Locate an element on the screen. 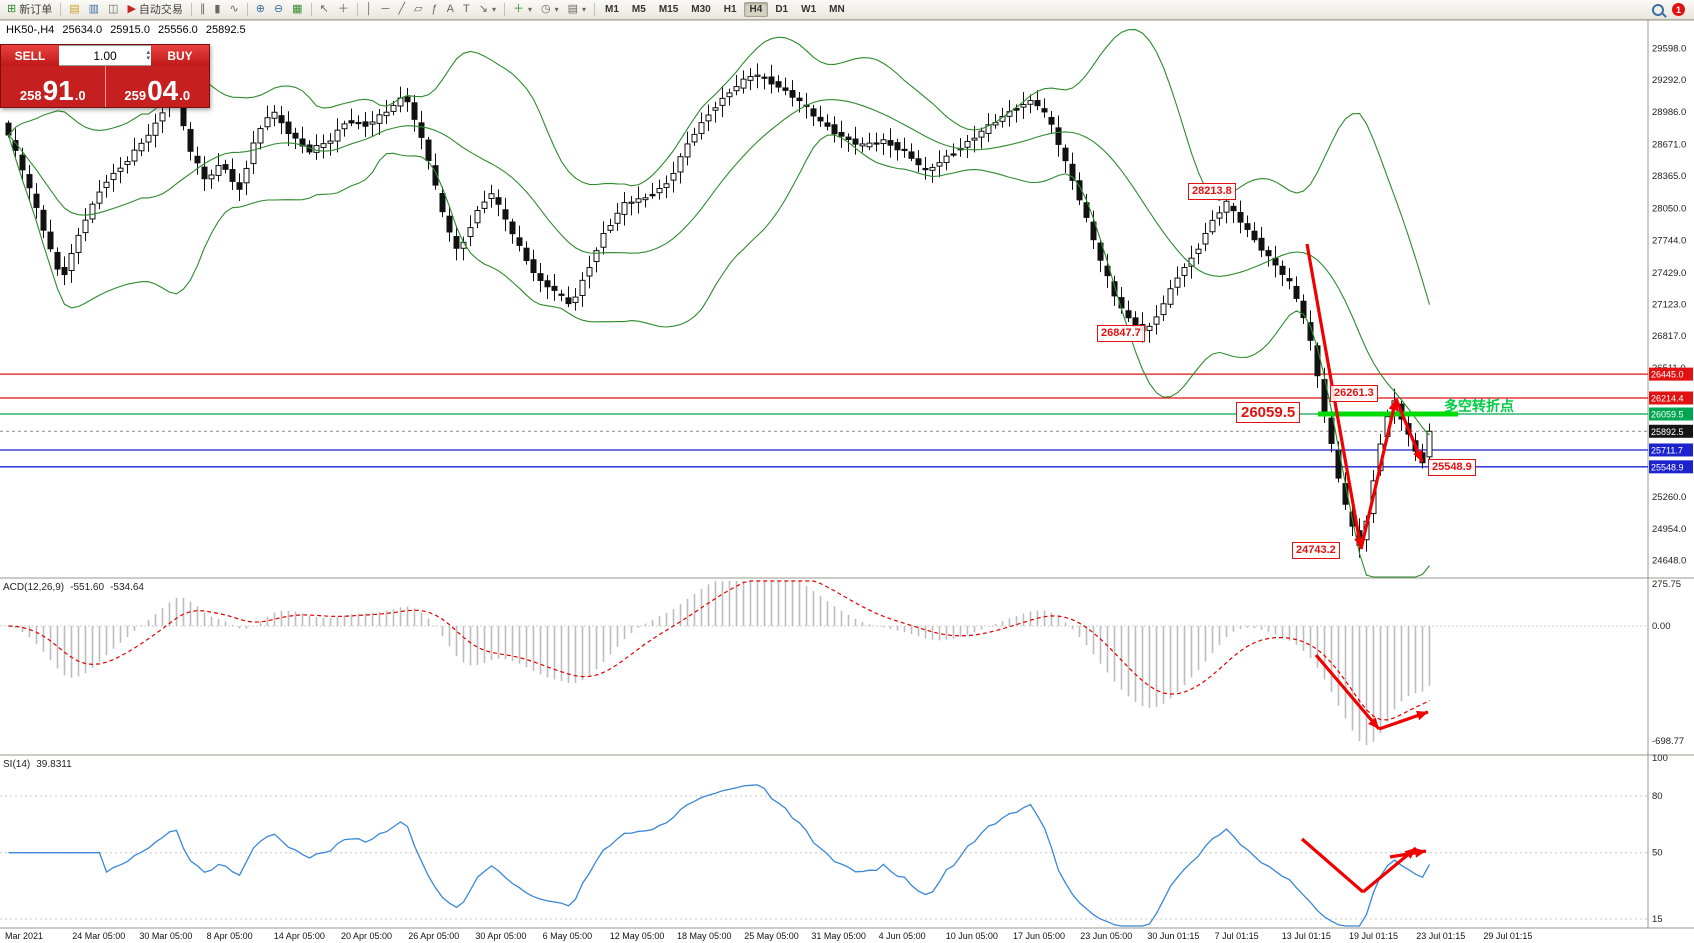  auto-trading-button: ▶ 自动交易 is located at coordinates (154, 10).